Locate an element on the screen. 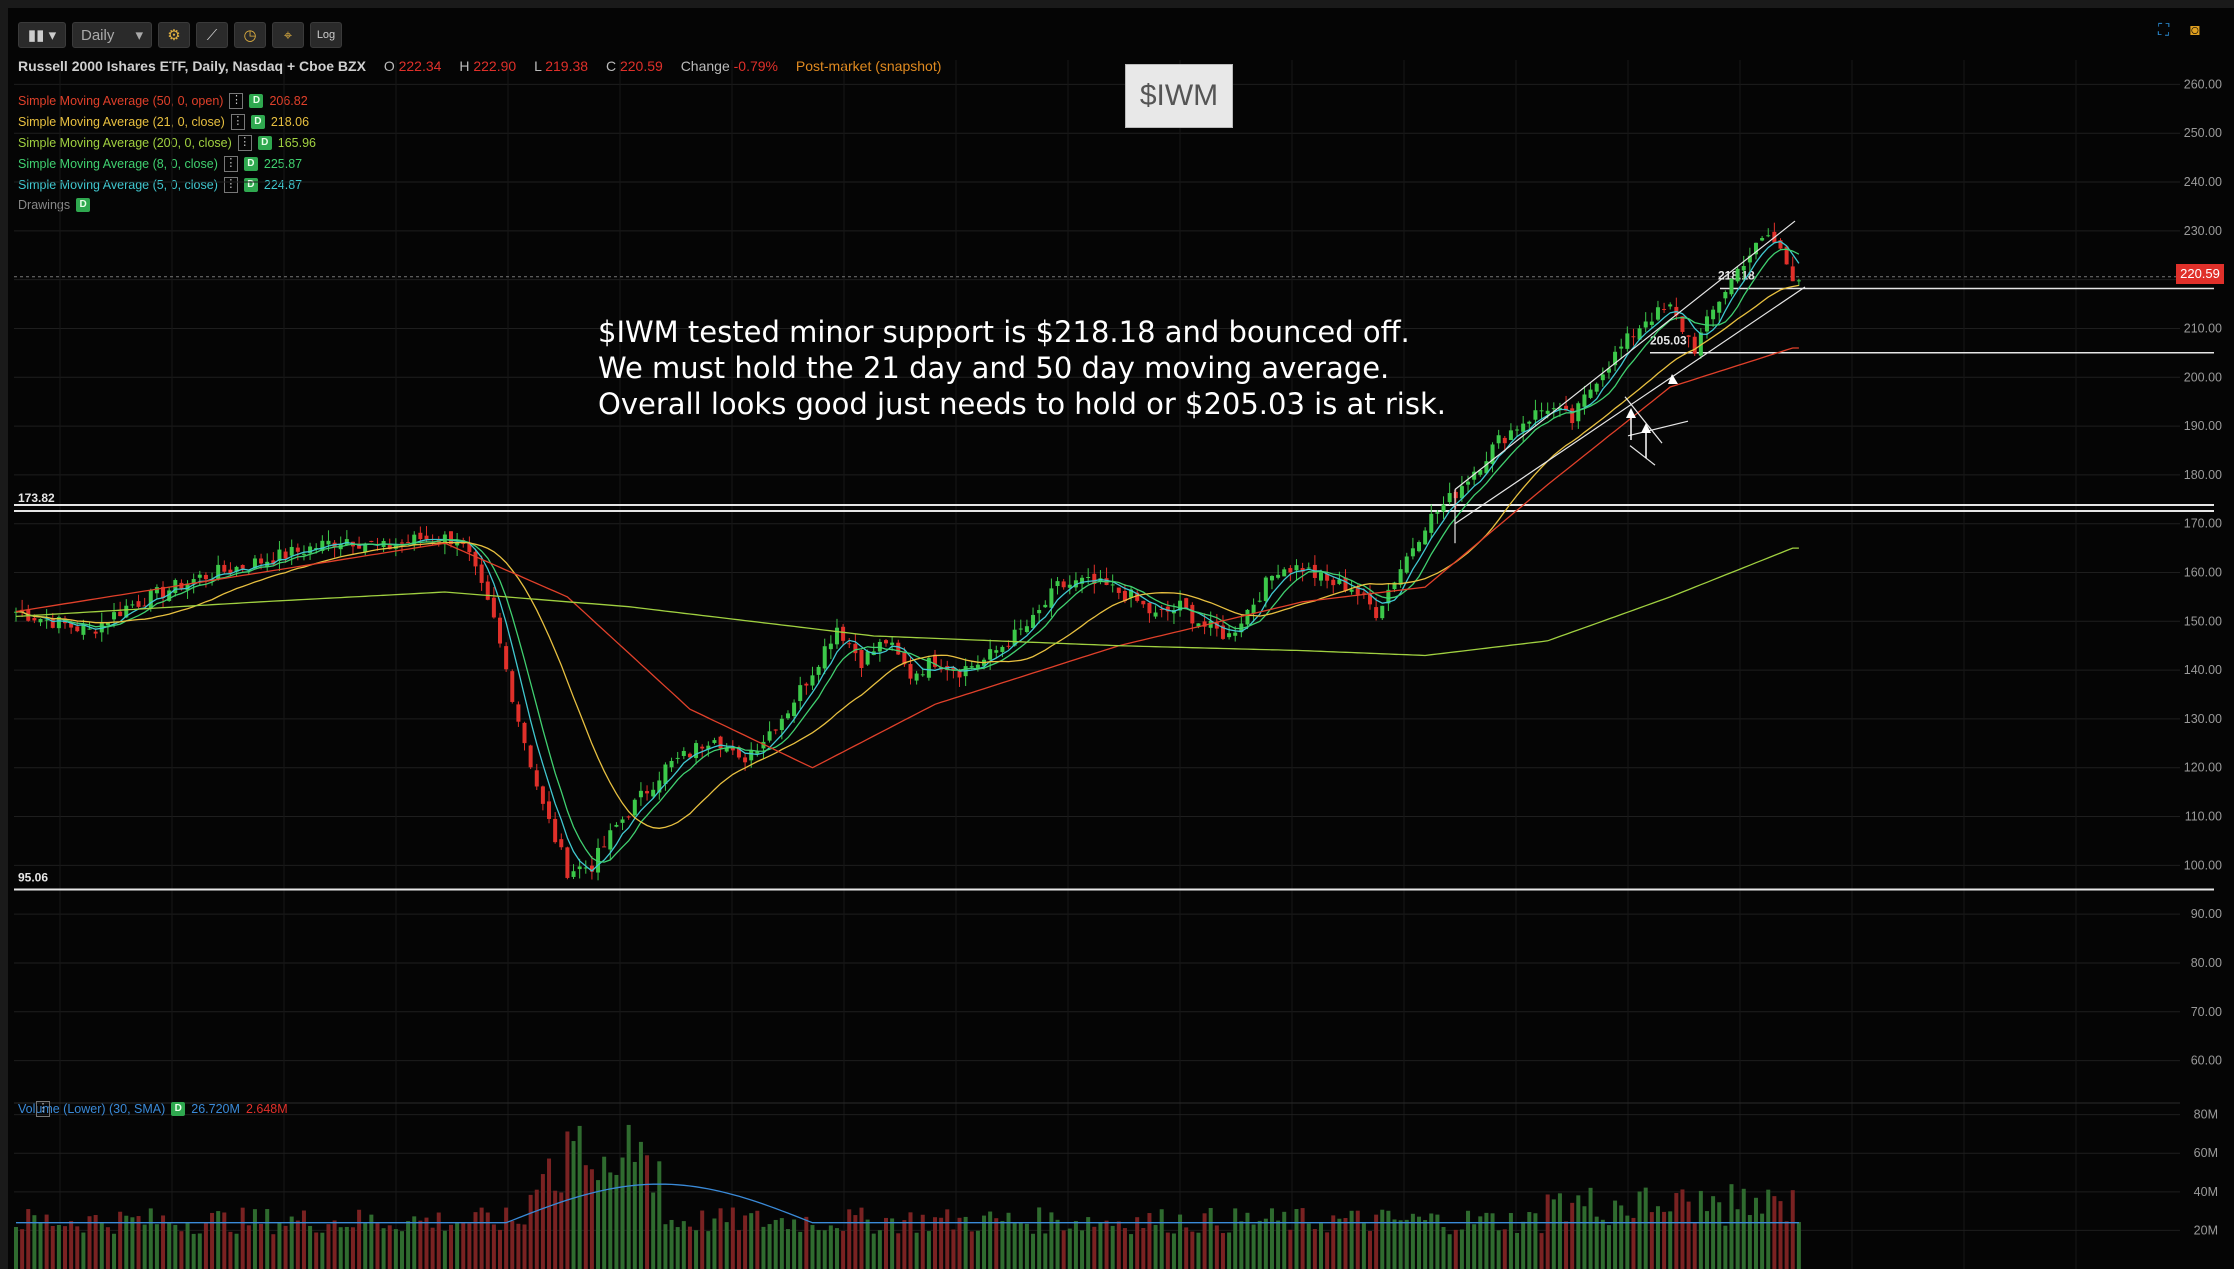  crosshair-button: ⌖ is located at coordinates (288, 35).